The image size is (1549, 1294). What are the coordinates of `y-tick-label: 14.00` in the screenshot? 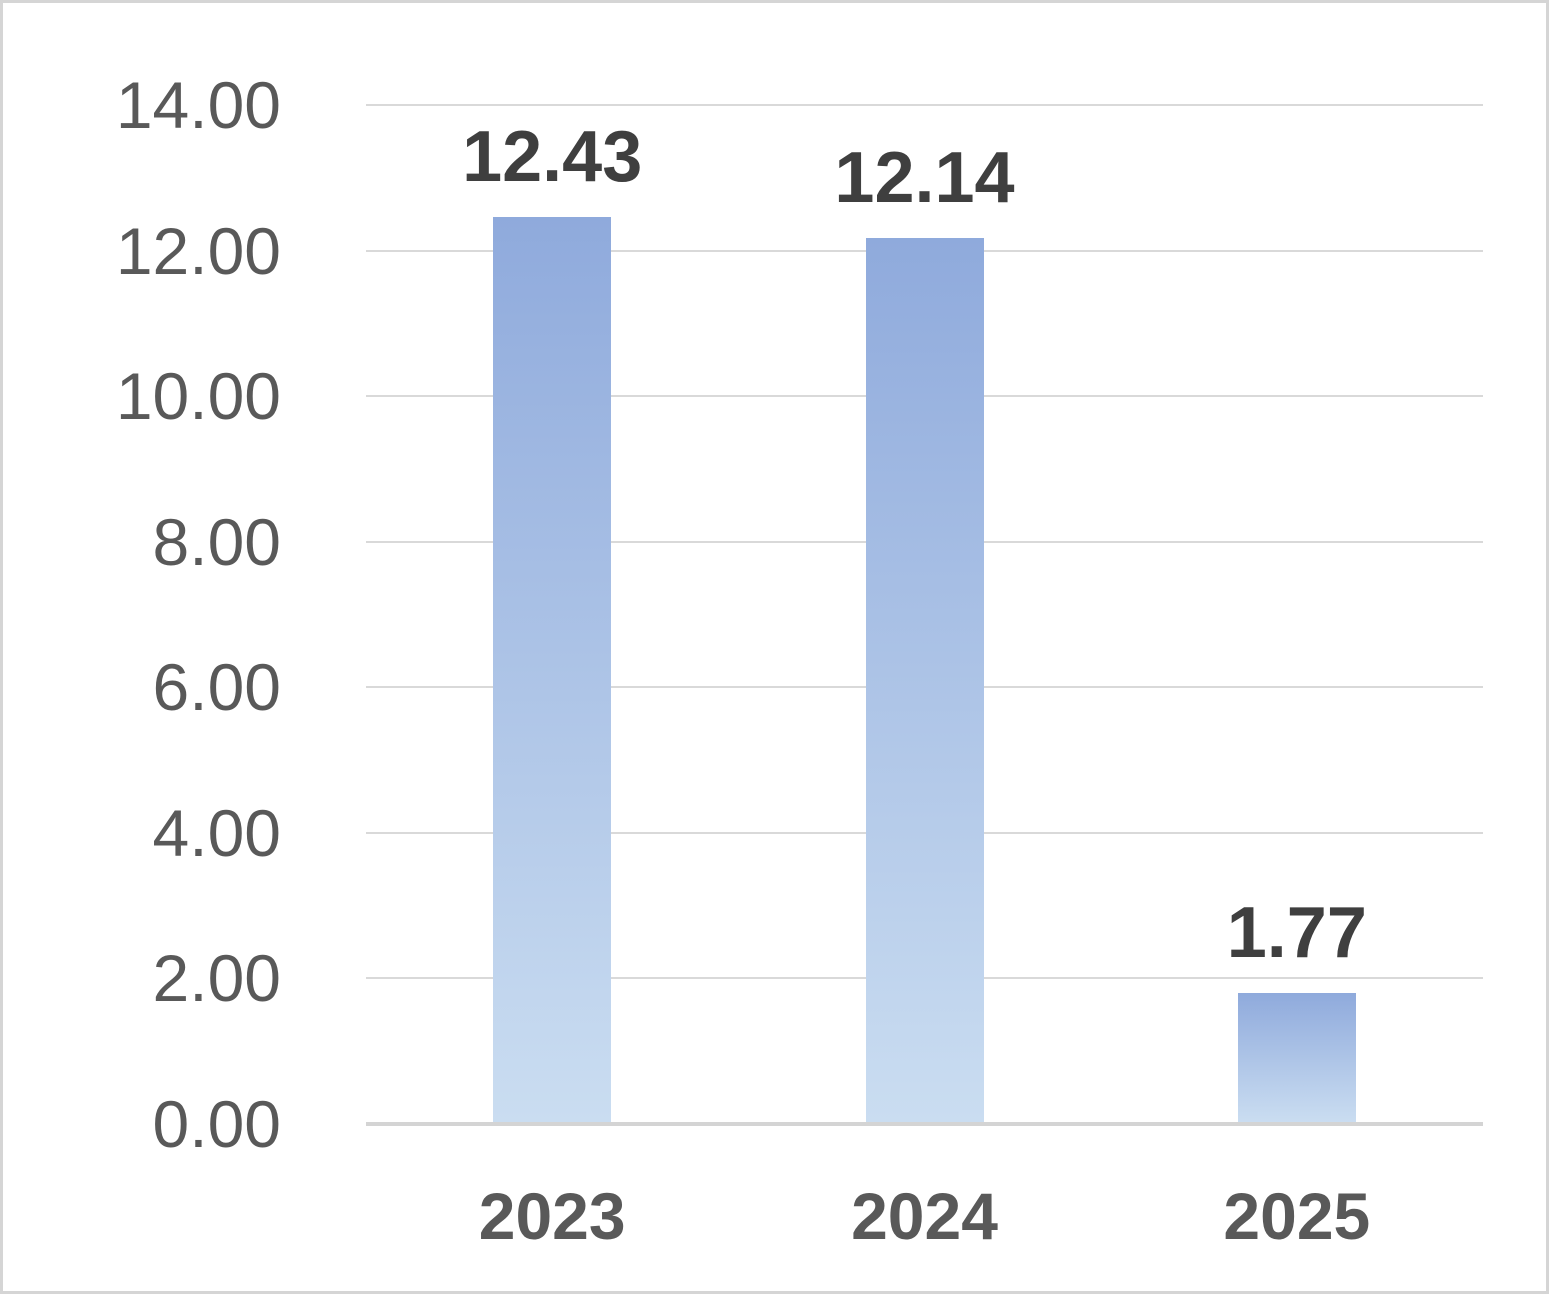 It's located at (198, 105).